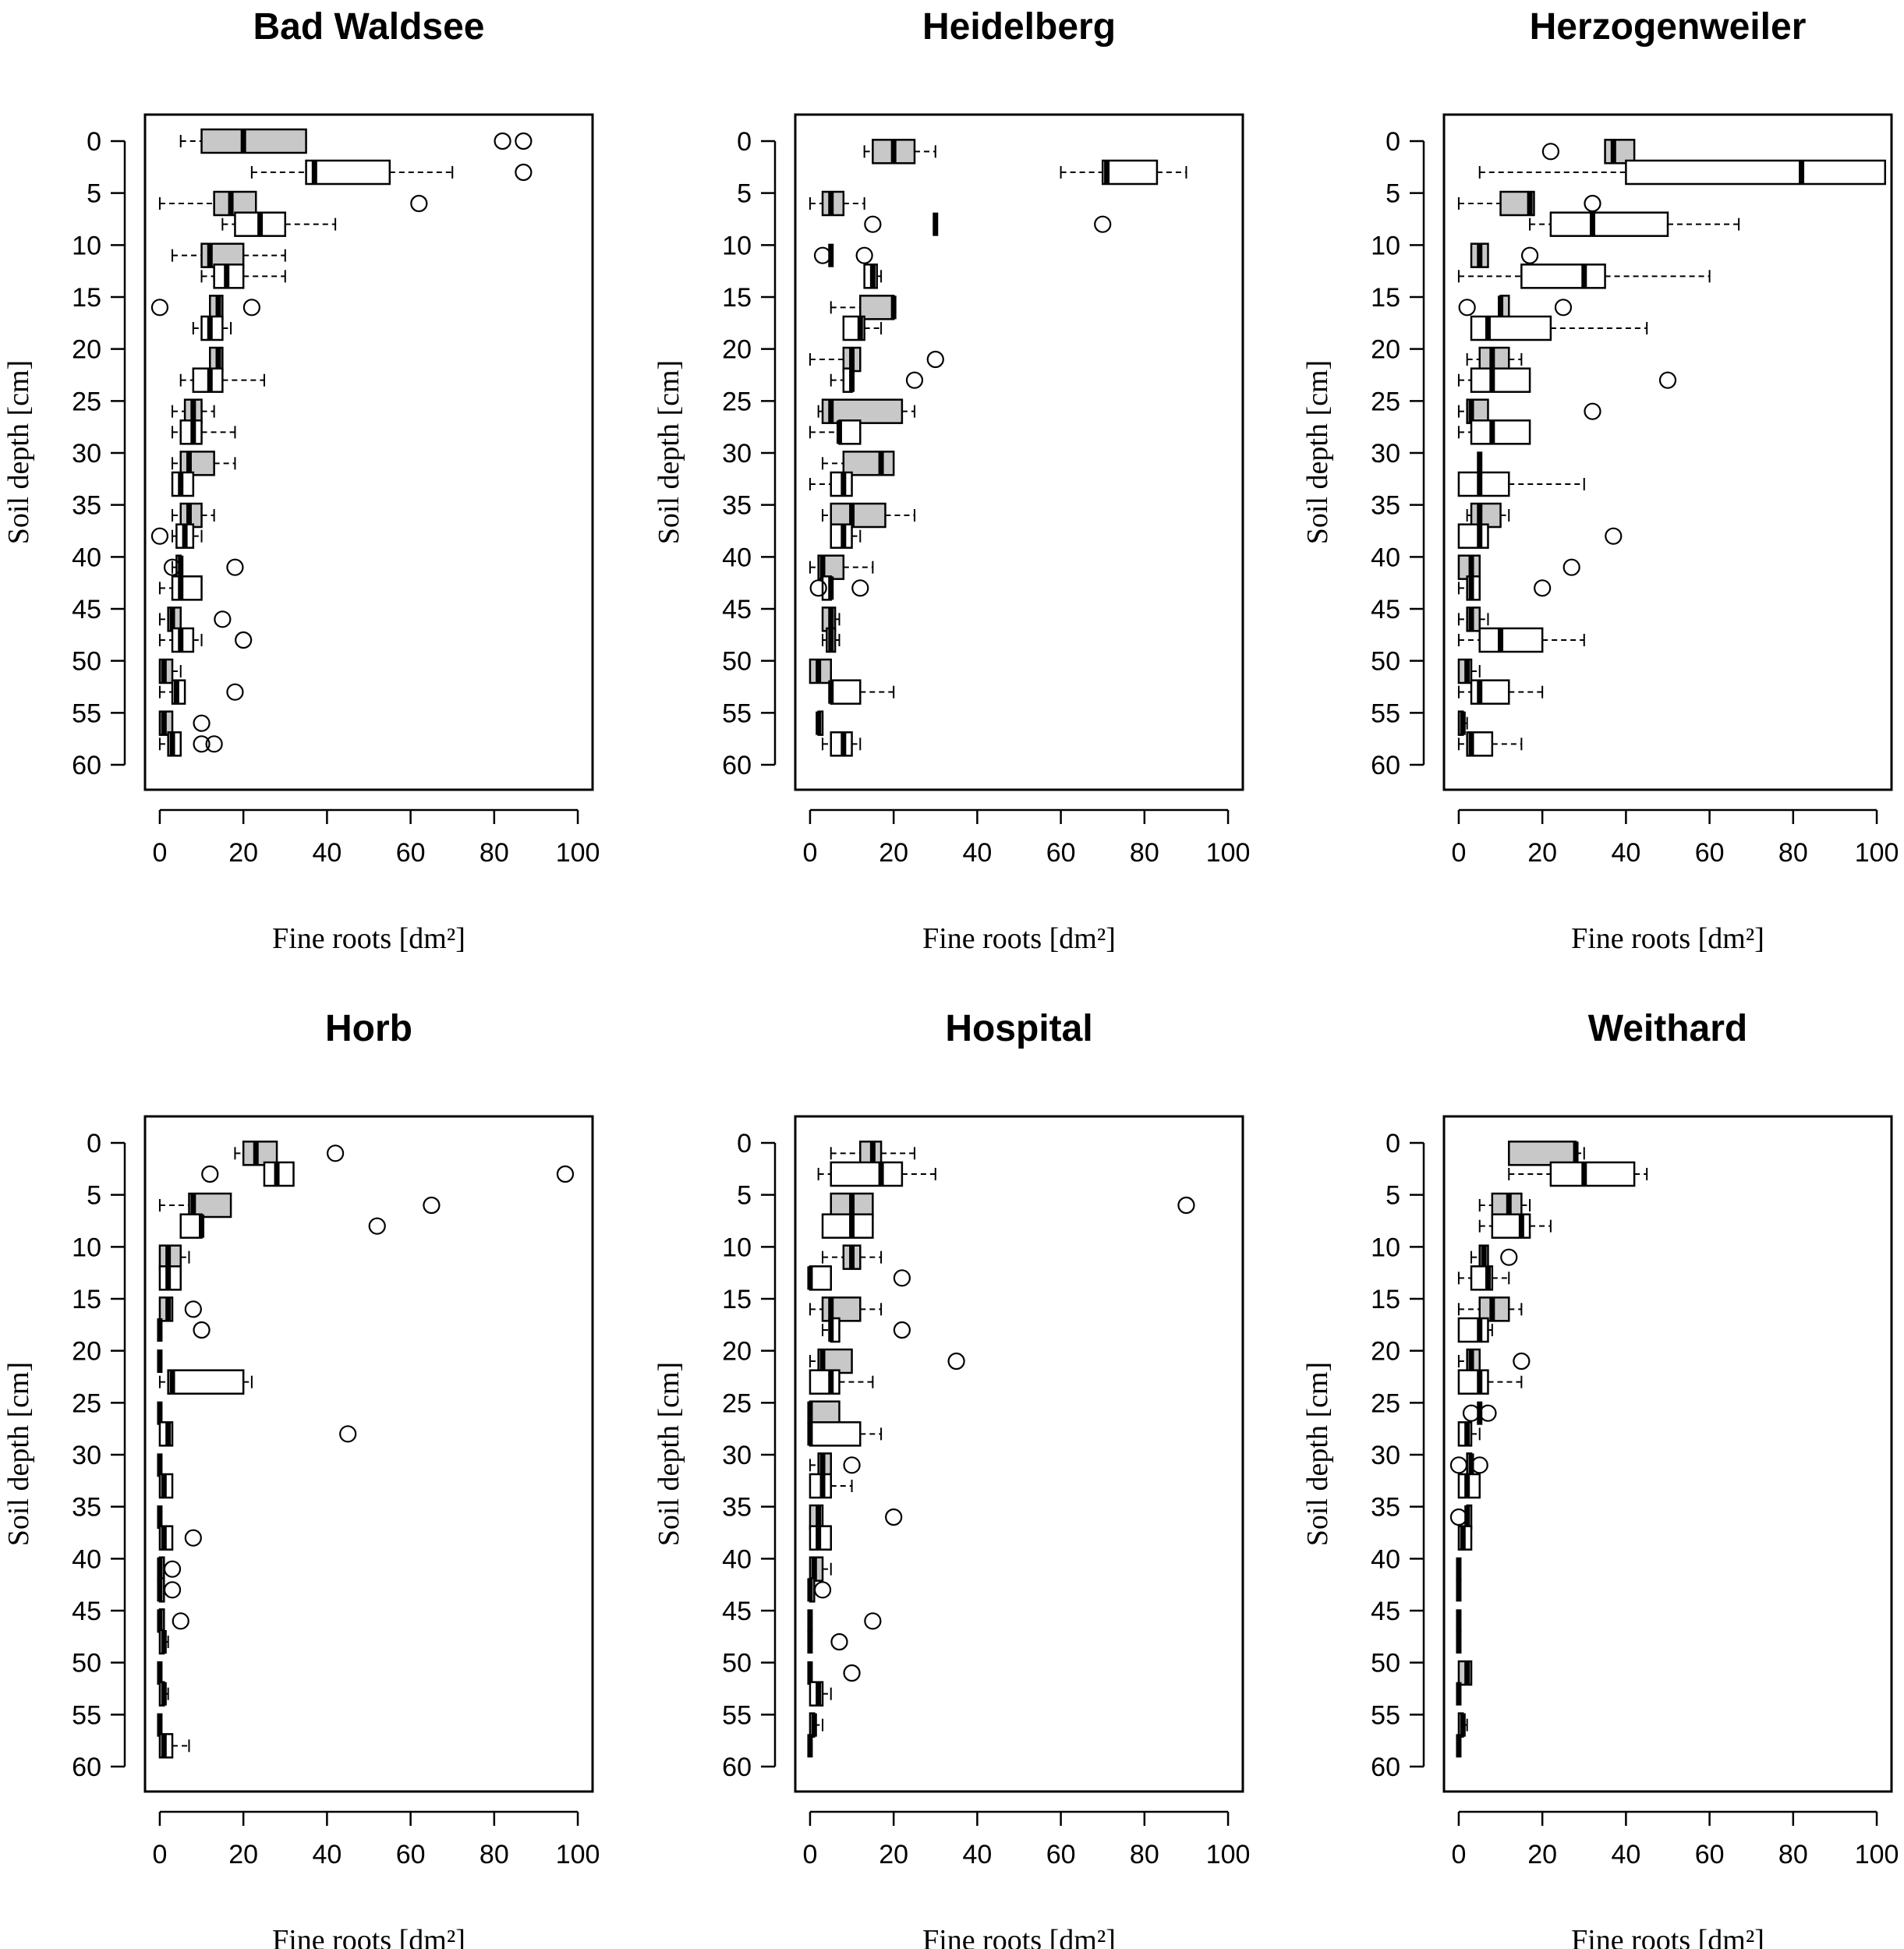 The width and height of the screenshot is (1904, 1949). What do you see at coordinates (1710, 853) in the screenshot?
I see `x-tick-label: 60` at bounding box center [1710, 853].